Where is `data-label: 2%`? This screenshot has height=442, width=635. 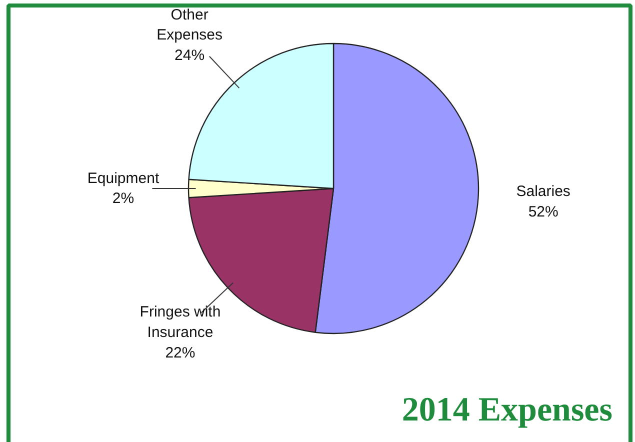
data-label: 2% is located at coordinates (123, 199).